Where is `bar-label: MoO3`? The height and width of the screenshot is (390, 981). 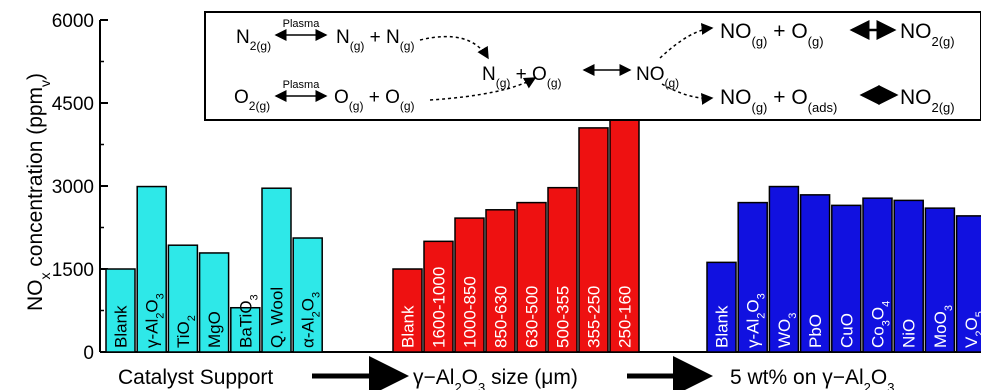
bar-label: MoO3 is located at coordinates (943, 326).